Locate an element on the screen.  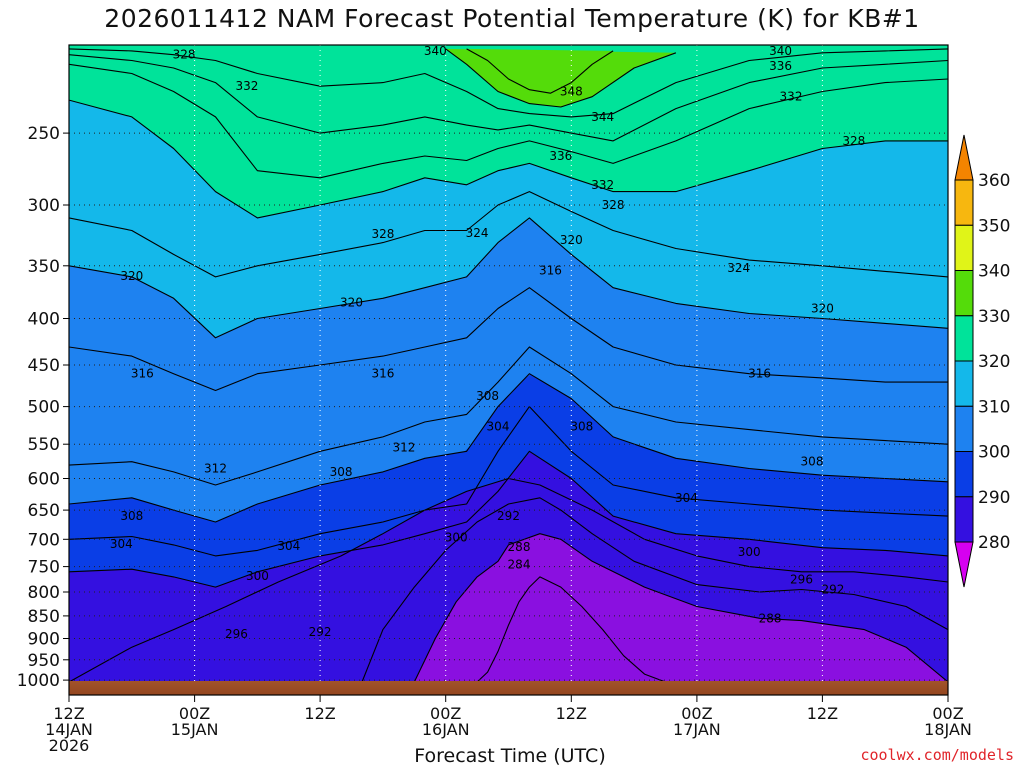
x-tick-label-0-2: 2026 is located at coordinates (69, 745).